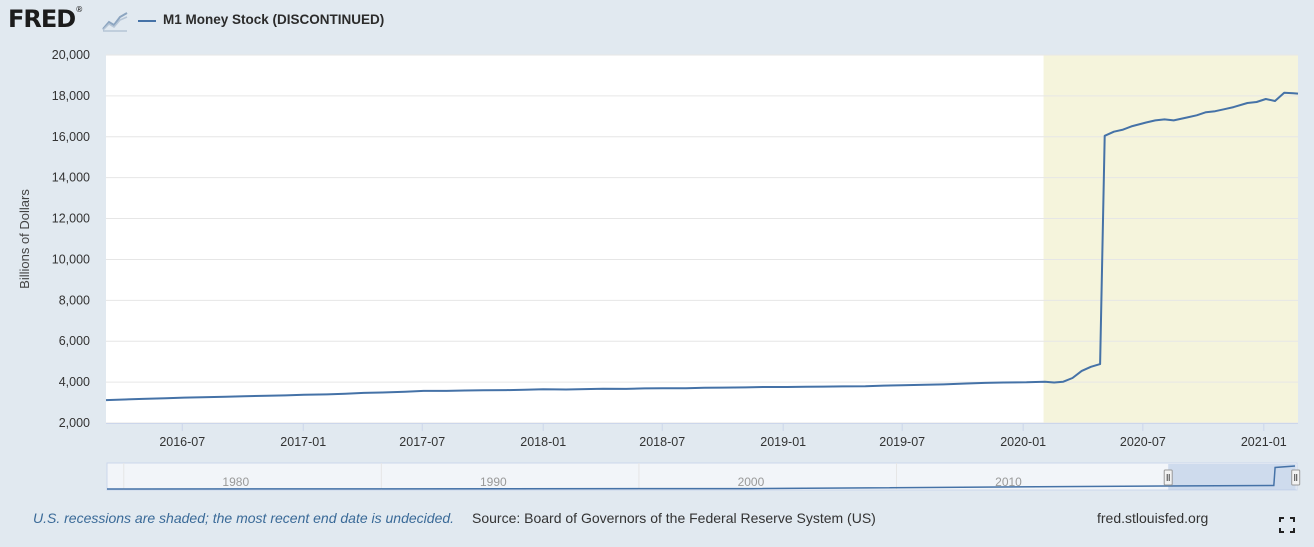 This screenshot has height=547, width=1314. I want to click on navigator-year-label: 1980, so click(235, 482).